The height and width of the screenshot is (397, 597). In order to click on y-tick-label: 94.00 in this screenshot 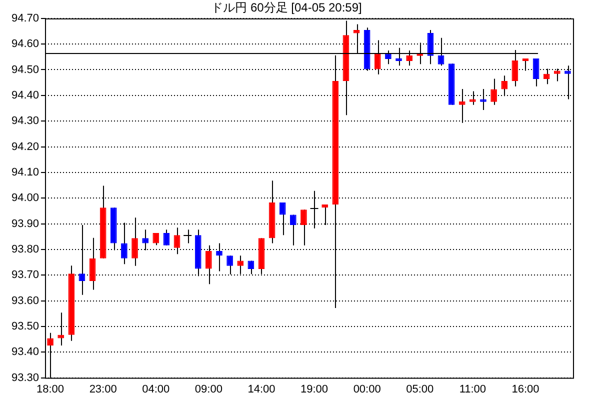, I will do `click(25, 198)`.